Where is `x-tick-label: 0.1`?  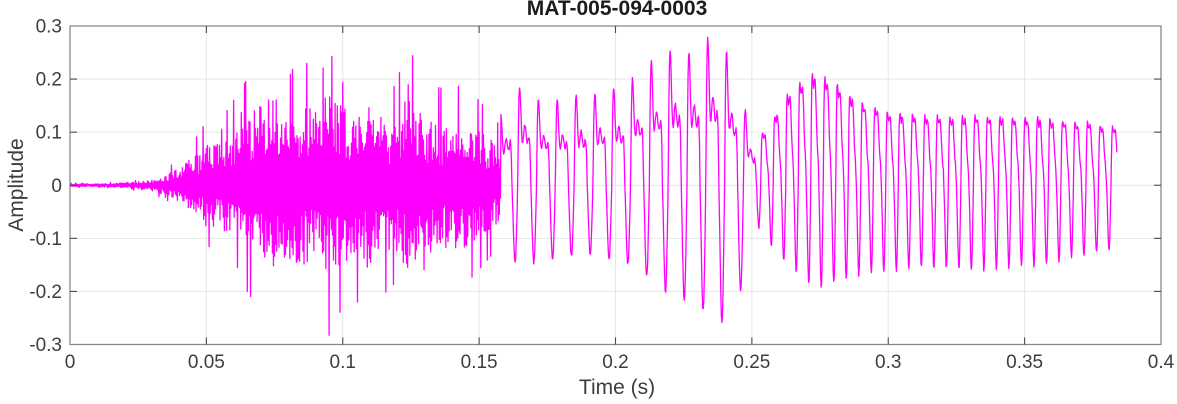
x-tick-label: 0.1 is located at coordinates (343, 362).